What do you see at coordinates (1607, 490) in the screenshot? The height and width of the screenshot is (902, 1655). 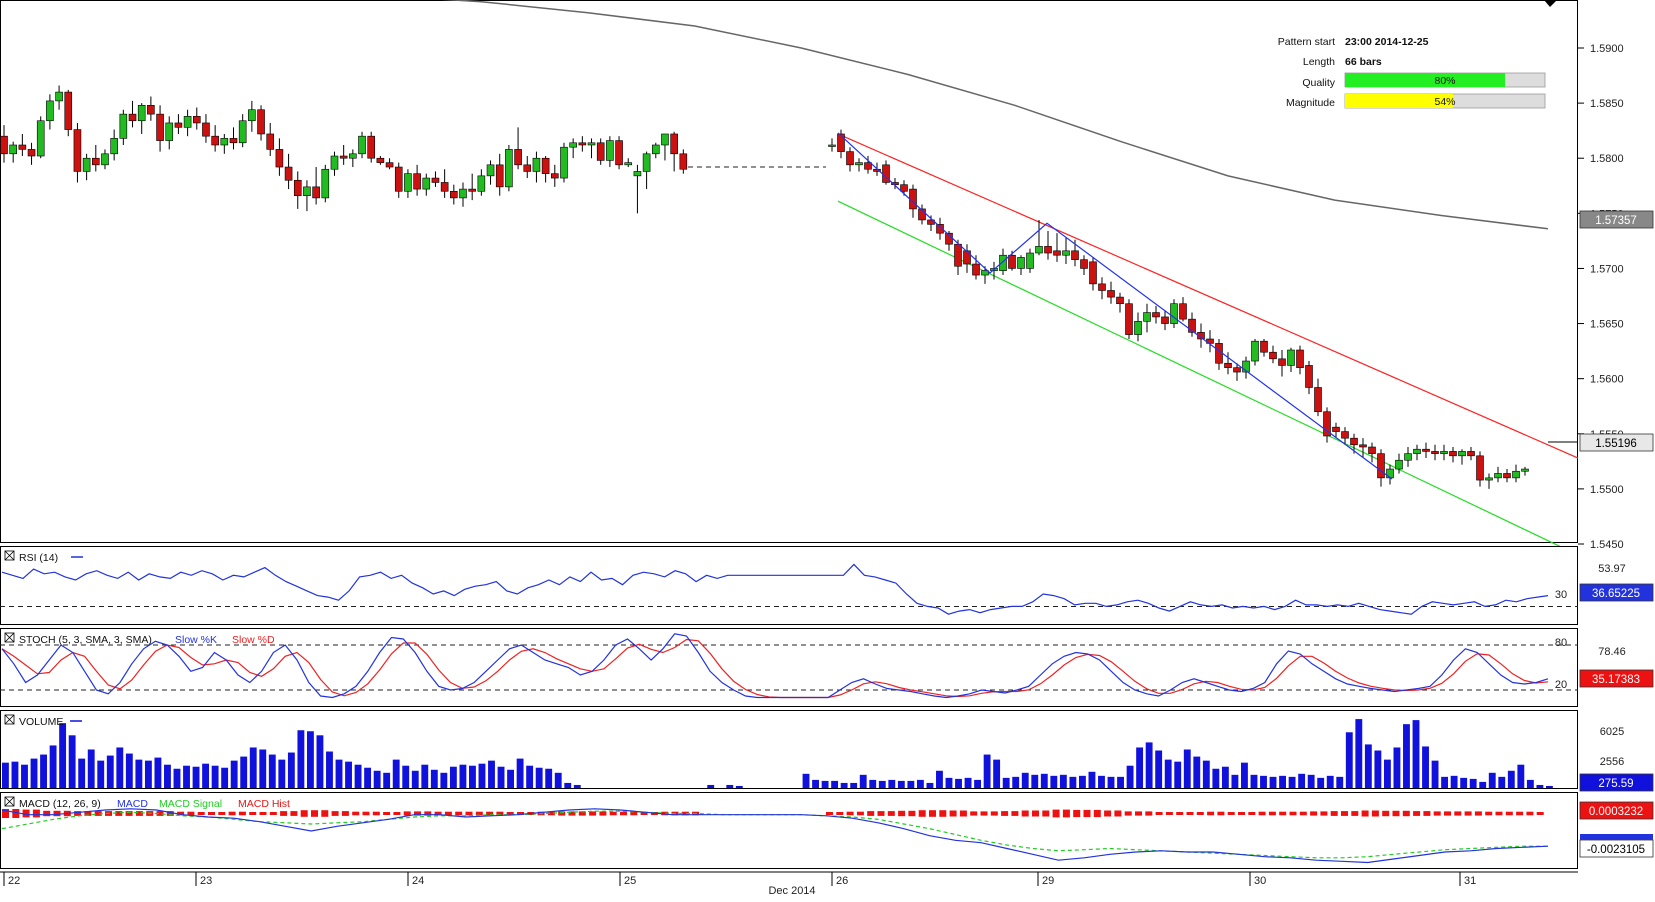 I see `price-tick-label: 1.5500` at bounding box center [1607, 490].